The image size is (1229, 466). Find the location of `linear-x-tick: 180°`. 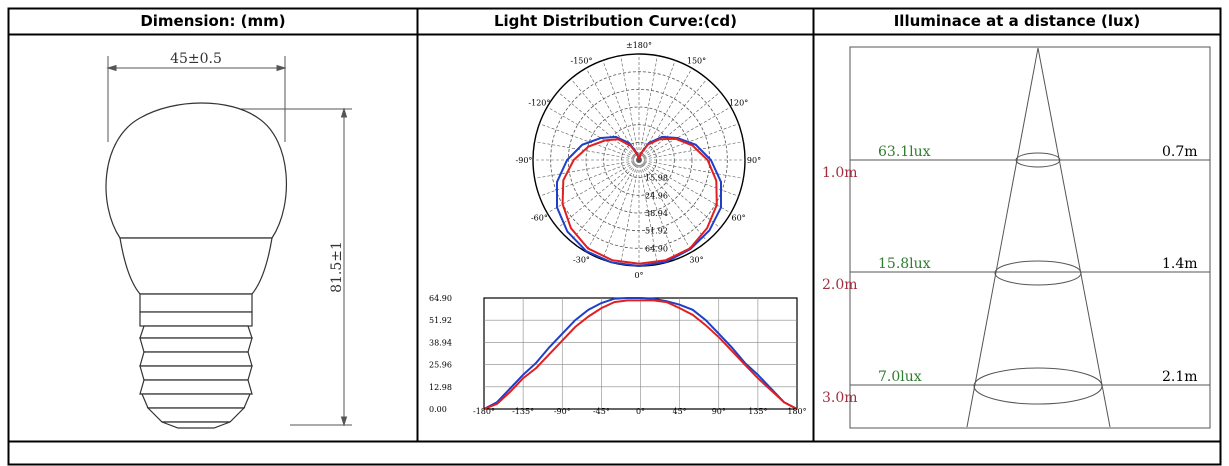

linear-x-tick: 180° is located at coordinates (796, 411).